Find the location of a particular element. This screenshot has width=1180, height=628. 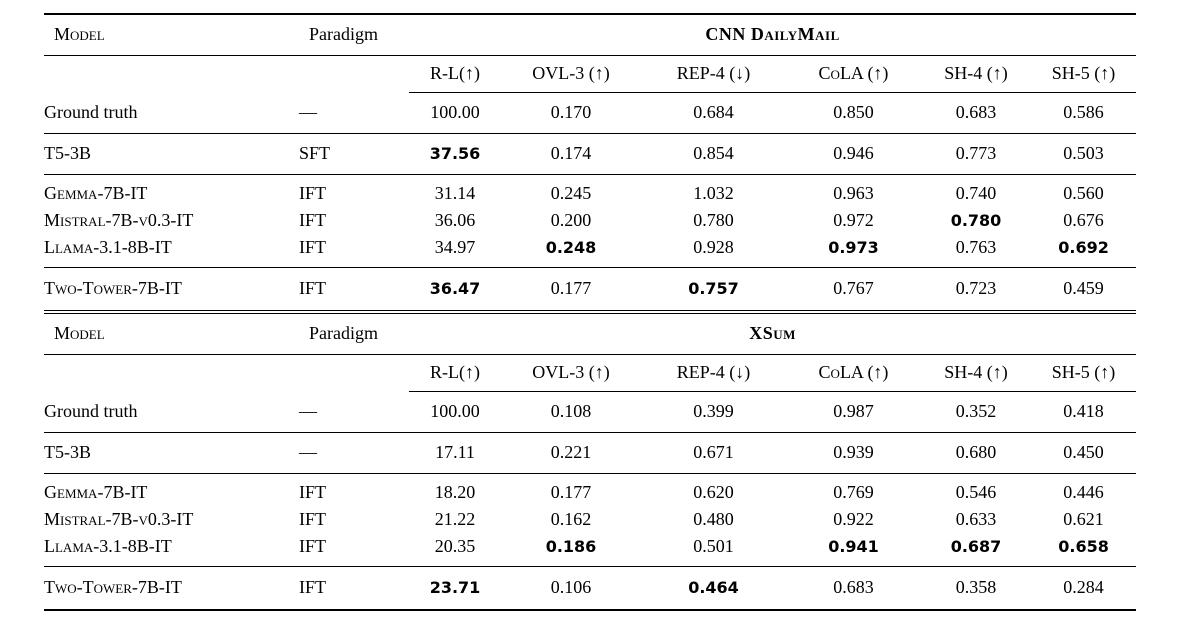

paradigm-cell: — is located at coordinates (354, 113).